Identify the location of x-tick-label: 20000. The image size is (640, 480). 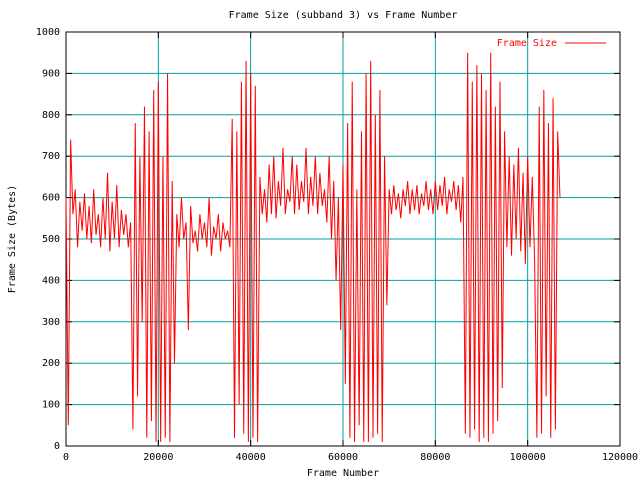
(158, 457).